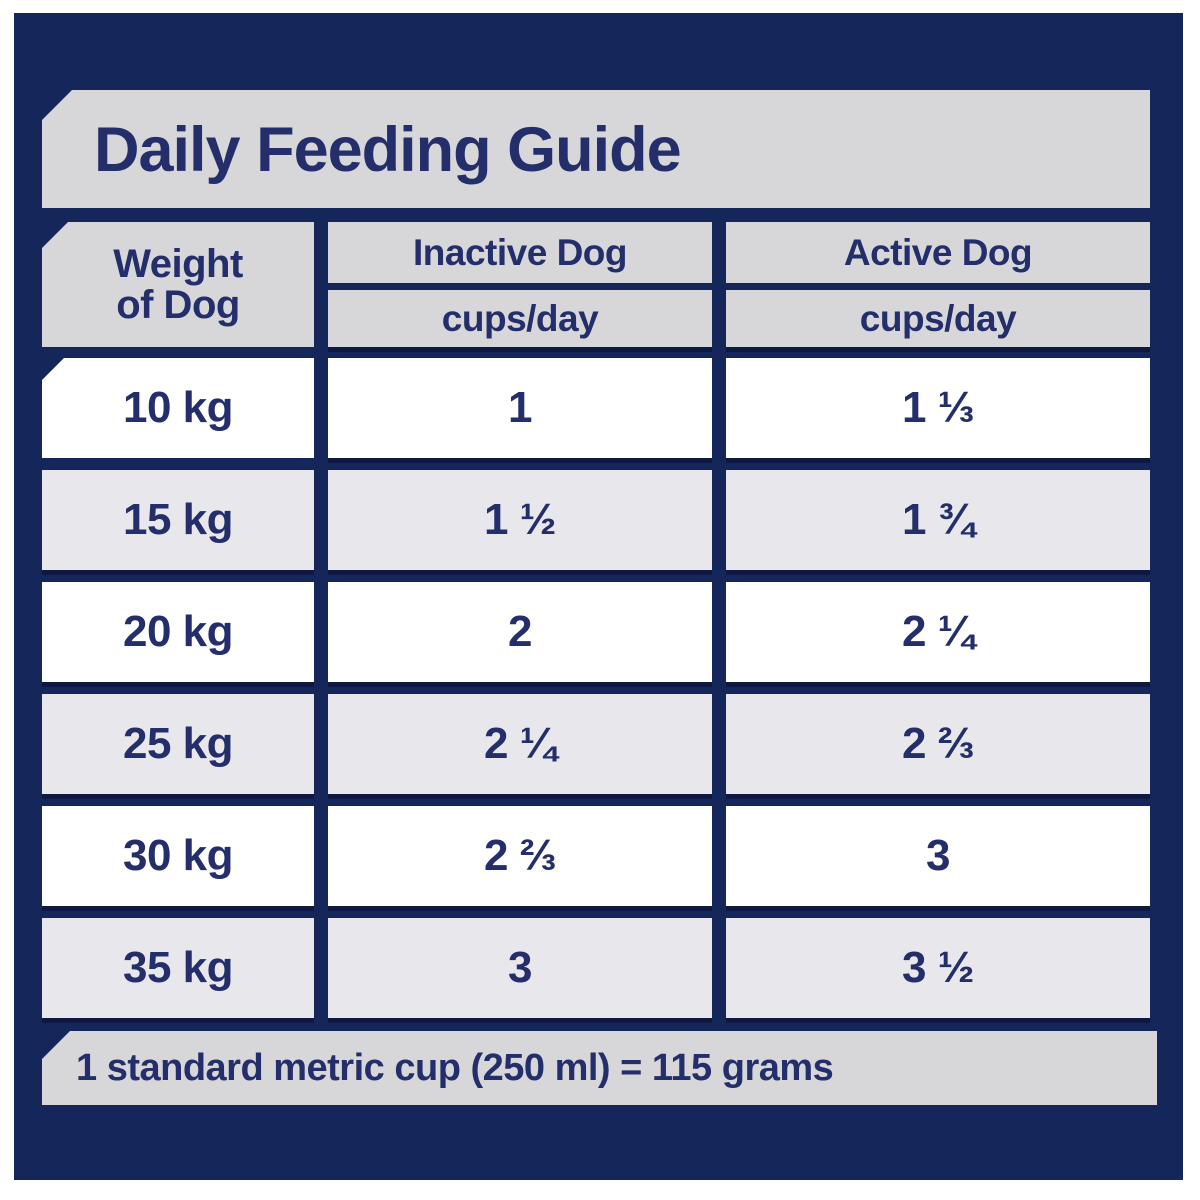 The height and width of the screenshot is (1200, 1200). What do you see at coordinates (520, 968) in the screenshot?
I see `inactive-cups-cell: 3` at bounding box center [520, 968].